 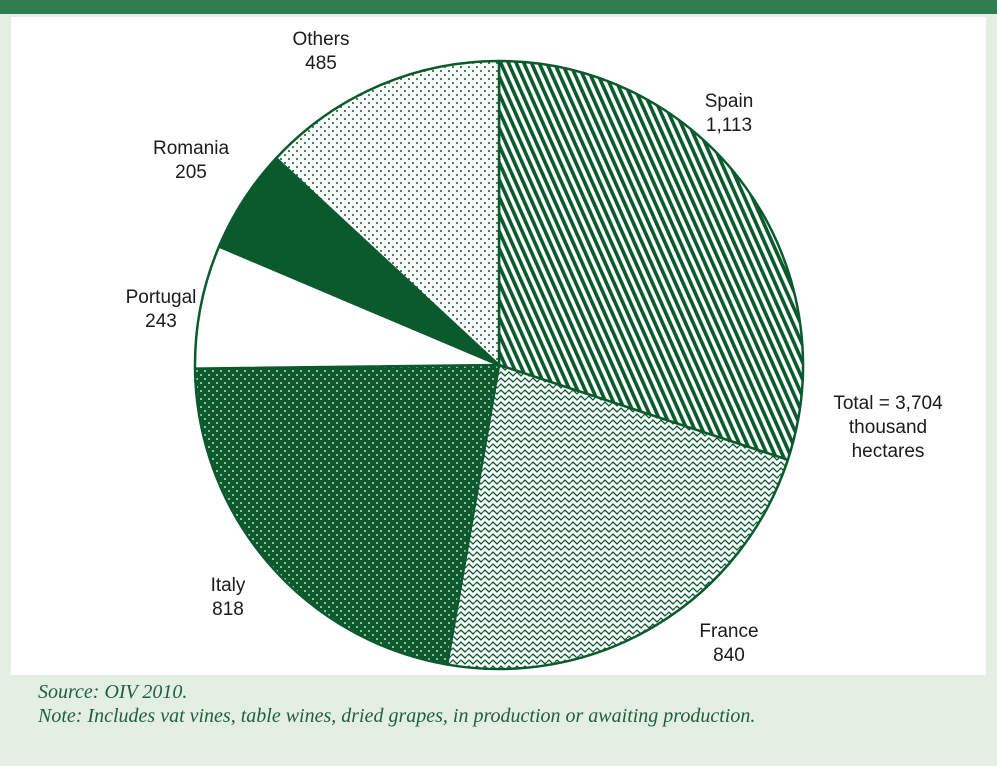 What do you see at coordinates (161, 321) in the screenshot?
I see `slice-value-portugal: 243` at bounding box center [161, 321].